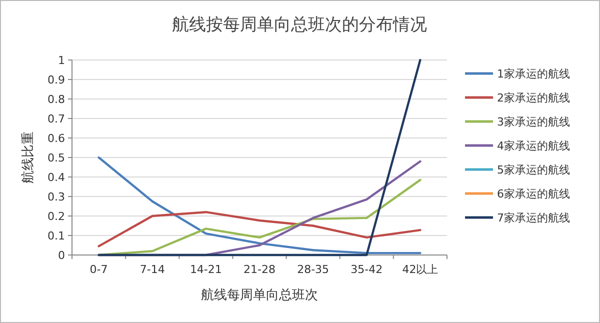  Describe the element at coordinates (420, 269) in the screenshot. I see `x-tick-label: 42以上` at that location.